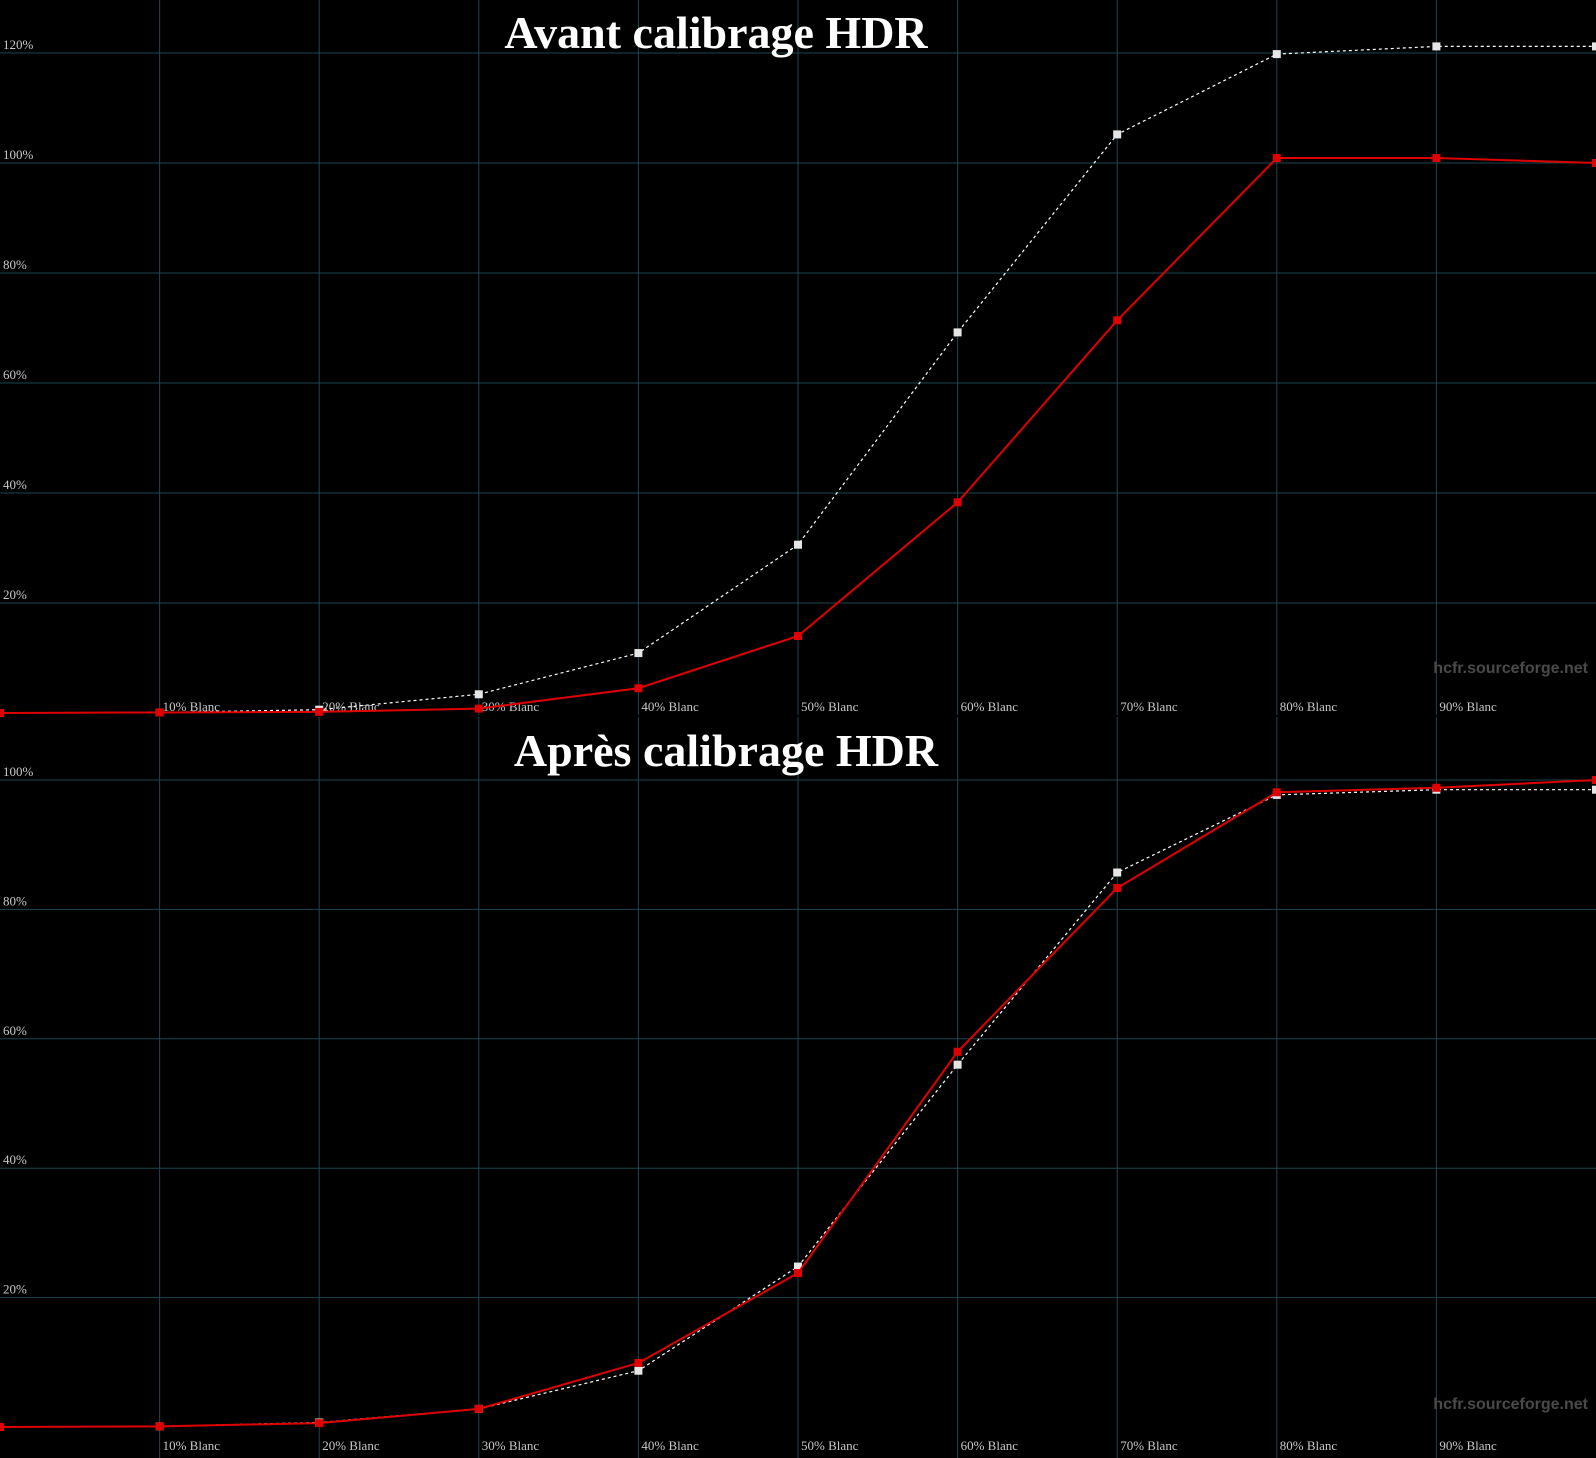 This screenshot has width=1596, height=1458. Describe the element at coordinates (726, 750) in the screenshot. I see `chart-title: Après calibrage HDR` at that location.